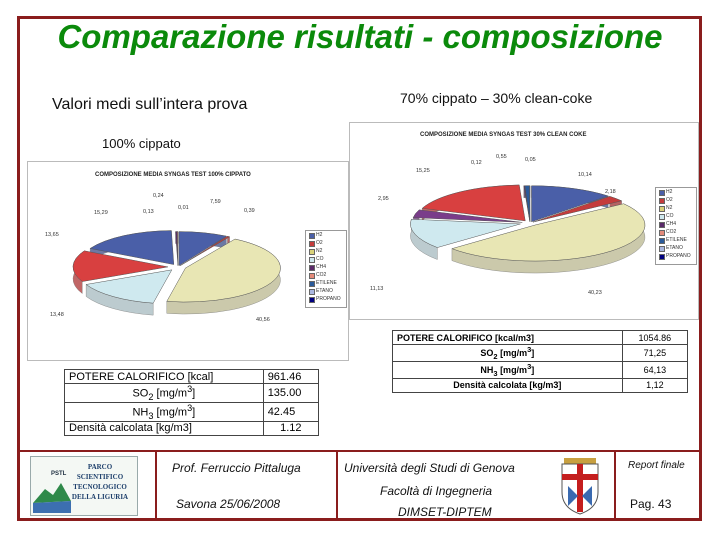 This screenshot has height=540, width=720. Describe the element at coordinates (141, 143) in the screenshot. I see `label-100-percent: 100% cippato` at that location.